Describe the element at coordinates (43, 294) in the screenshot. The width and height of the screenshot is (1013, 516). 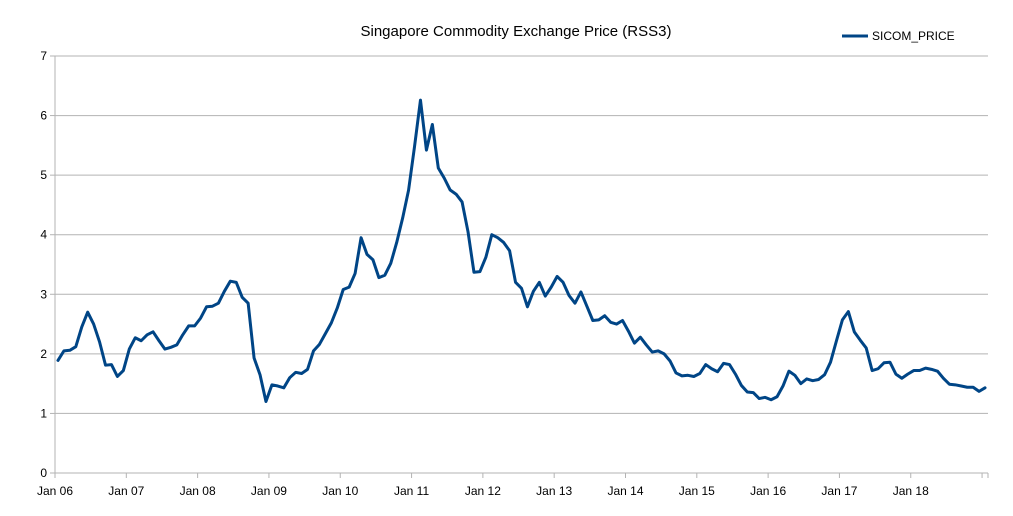
I see `y-tick-label: 3` at that location.